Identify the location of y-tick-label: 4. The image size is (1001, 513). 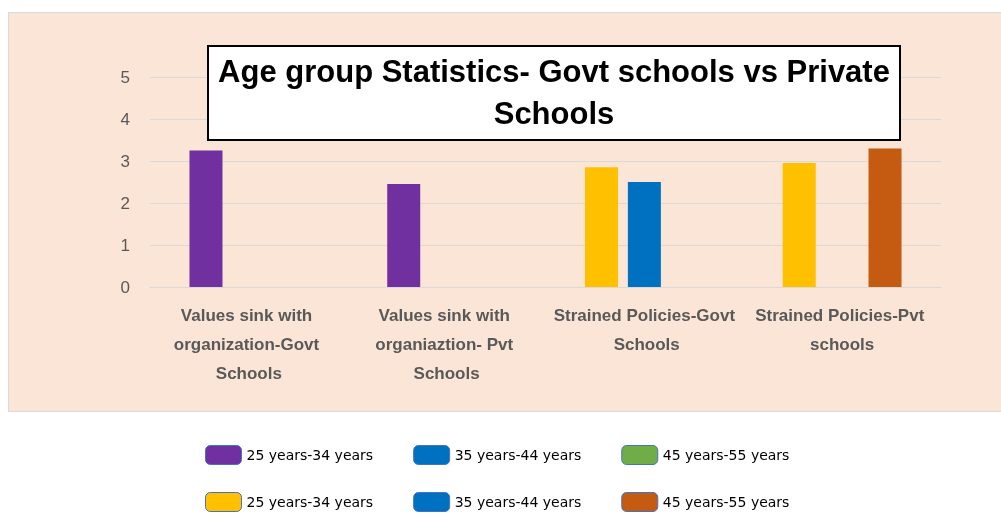
(125, 119).